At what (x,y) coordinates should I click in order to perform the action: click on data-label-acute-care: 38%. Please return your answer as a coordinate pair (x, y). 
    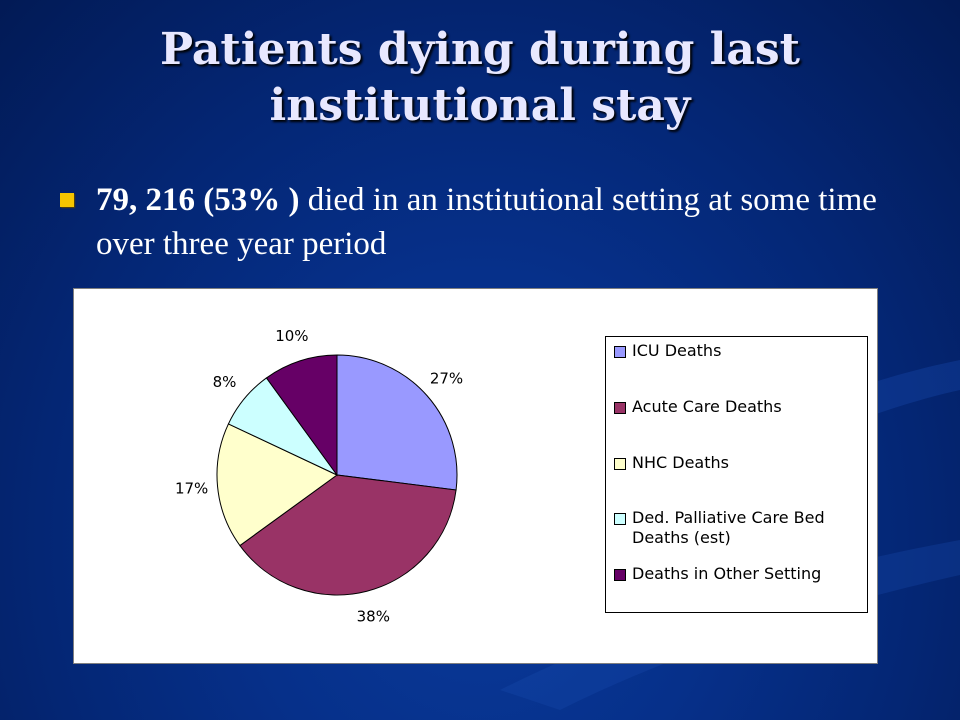
    Looking at the image, I should click on (373, 616).